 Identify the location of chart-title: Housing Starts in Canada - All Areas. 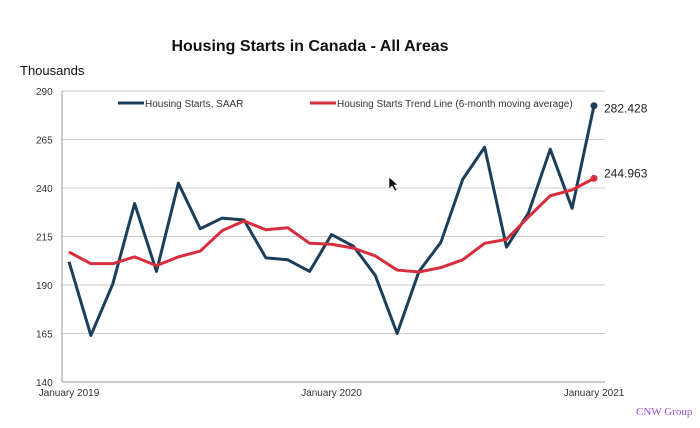
(310, 46).